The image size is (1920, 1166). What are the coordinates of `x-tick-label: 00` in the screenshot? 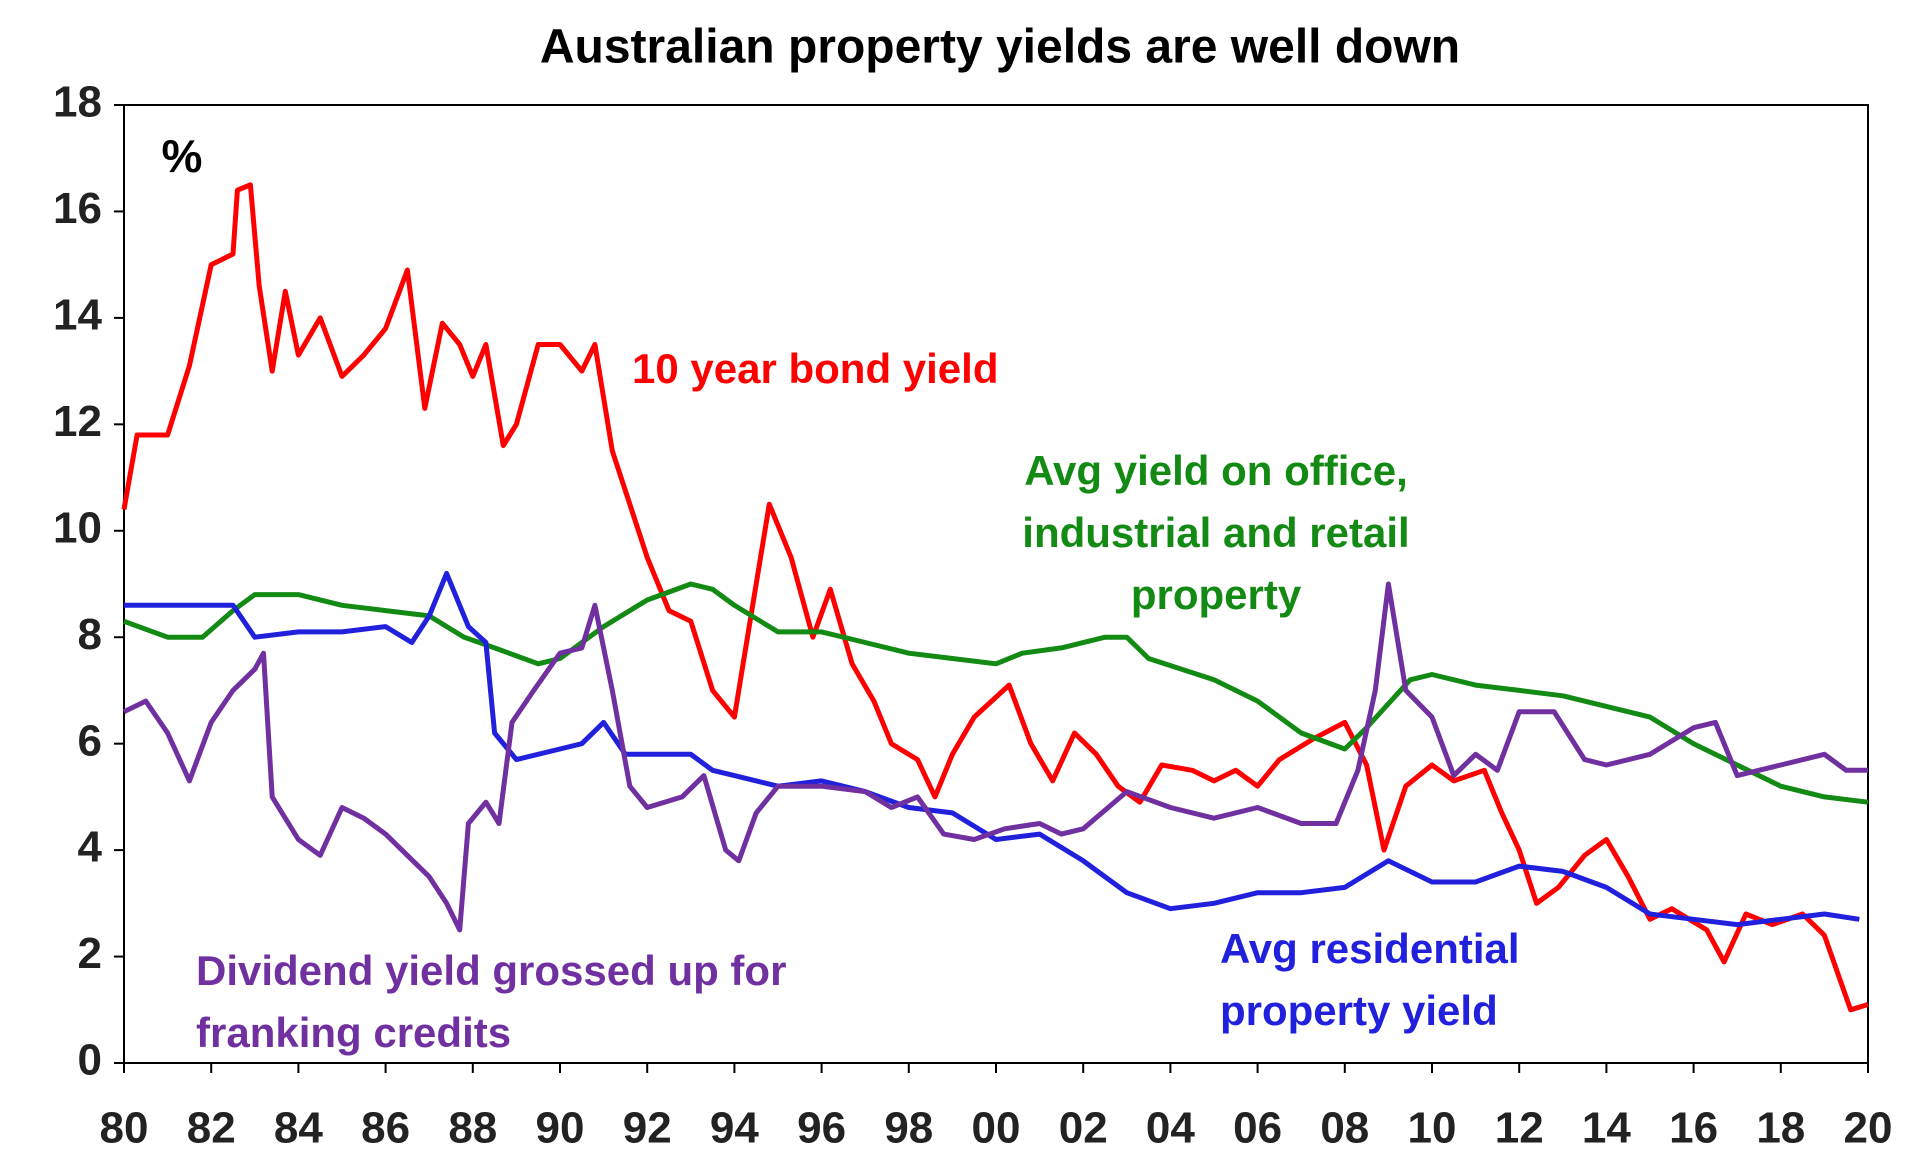 It's located at (996, 1128).